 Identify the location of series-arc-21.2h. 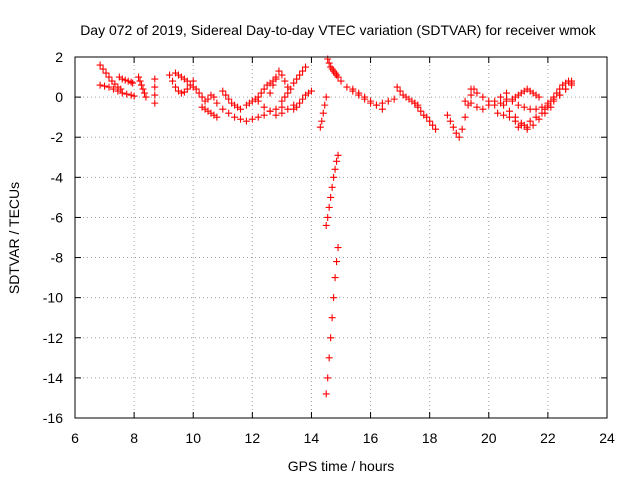
(512, 121).